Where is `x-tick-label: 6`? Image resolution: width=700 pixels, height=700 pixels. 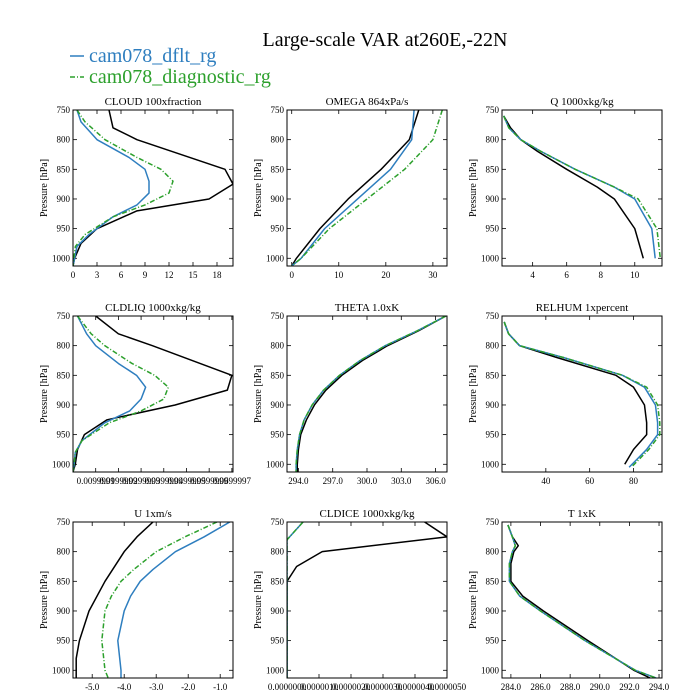
x-tick-label: 6 is located at coordinates (566, 275).